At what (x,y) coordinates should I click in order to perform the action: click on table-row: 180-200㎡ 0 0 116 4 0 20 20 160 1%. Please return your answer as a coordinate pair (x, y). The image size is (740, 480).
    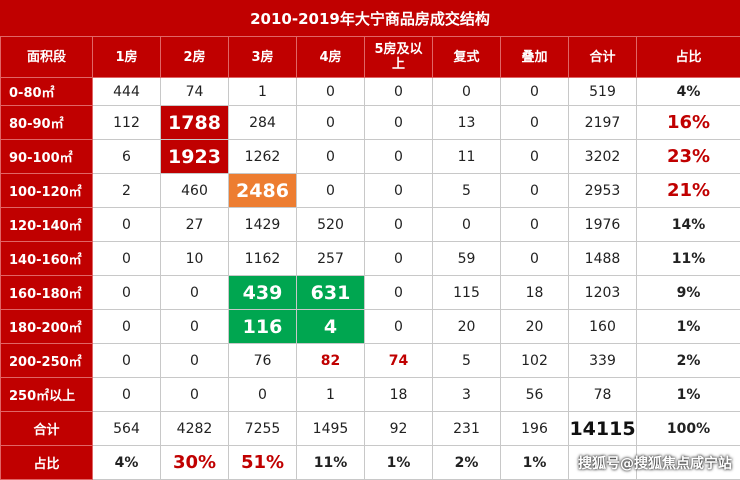
    Looking at the image, I should click on (370, 327).